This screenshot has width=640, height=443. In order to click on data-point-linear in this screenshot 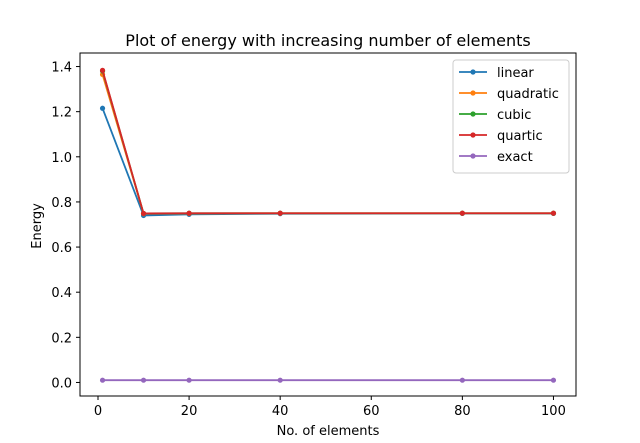, I will do `click(102, 108)`.